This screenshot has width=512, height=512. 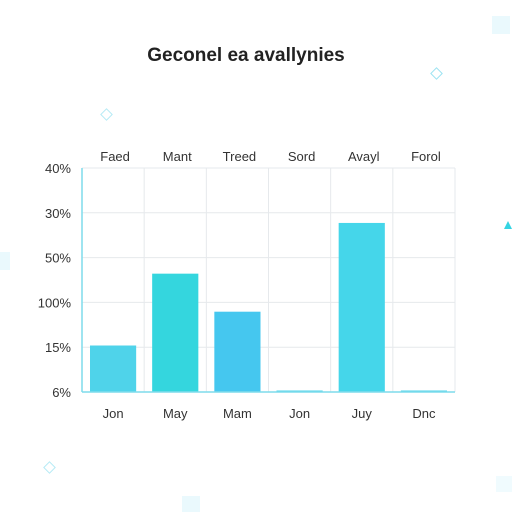 I want to click on decor-triangle, so click(x=508, y=225).